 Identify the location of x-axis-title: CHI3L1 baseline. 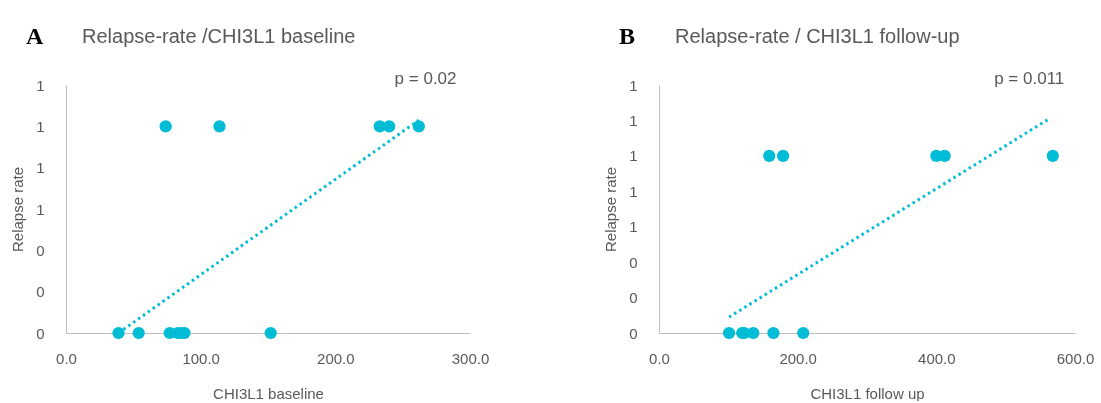
(268, 393).